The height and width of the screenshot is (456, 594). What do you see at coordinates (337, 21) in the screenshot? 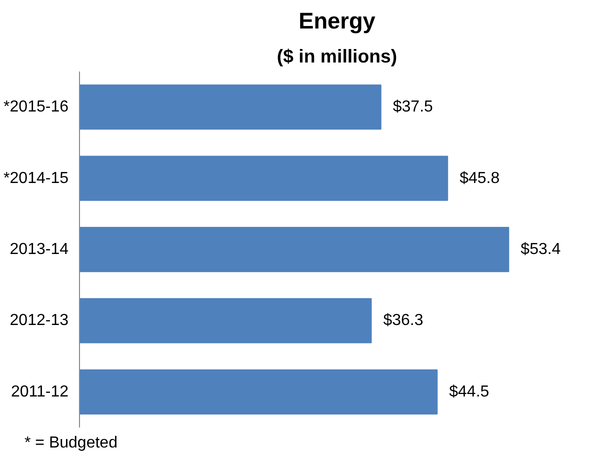
I see `chart-title: Energy` at bounding box center [337, 21].